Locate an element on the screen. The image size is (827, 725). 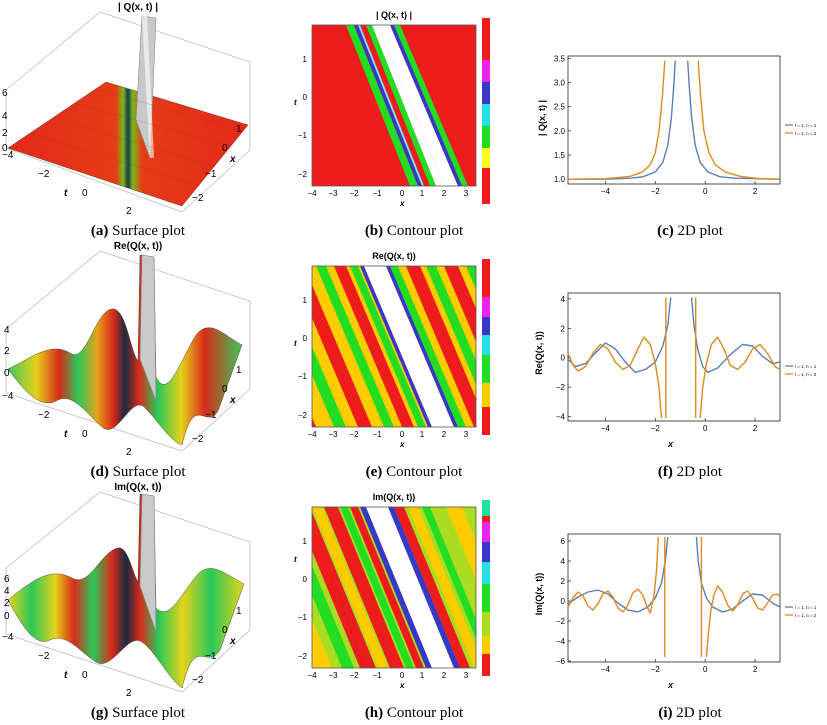
z-tick: 6 is located at coordinates (7, 579).